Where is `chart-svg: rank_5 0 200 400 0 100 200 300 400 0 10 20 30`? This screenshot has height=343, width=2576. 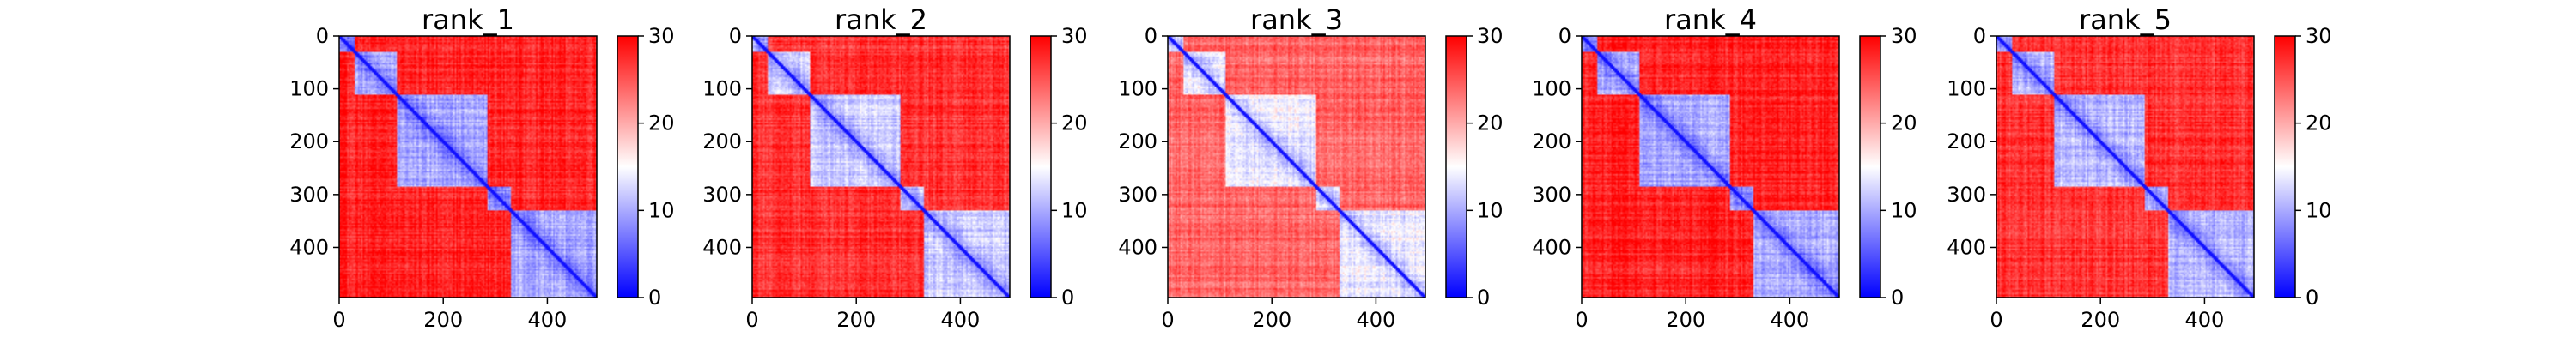 chart-svg: rank_5 0 200 400 0 100 200 300 400 0 10 20 30 is located at coordinates (2140, 168).